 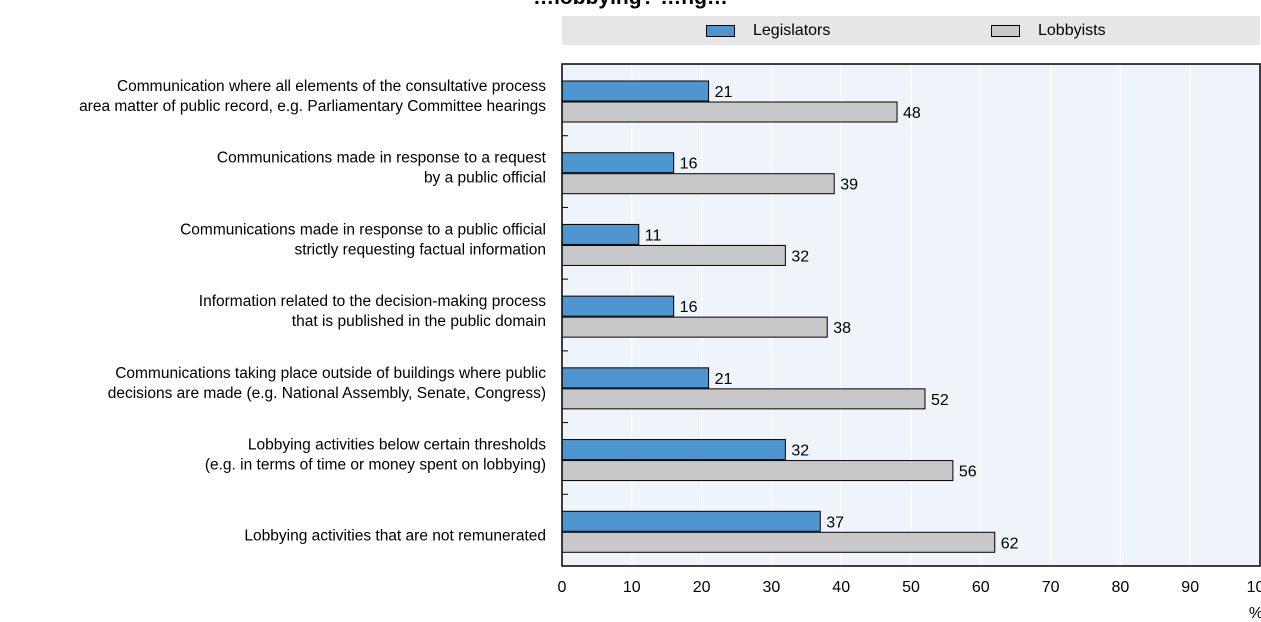 I want to click on x-tick-label-10: 100, so click(x=1254, y=587).